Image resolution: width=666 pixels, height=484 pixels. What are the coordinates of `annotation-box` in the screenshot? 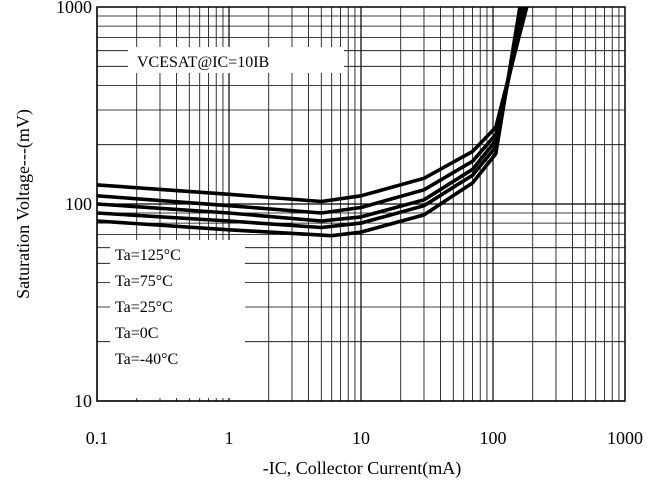 It's located at (236, 60).